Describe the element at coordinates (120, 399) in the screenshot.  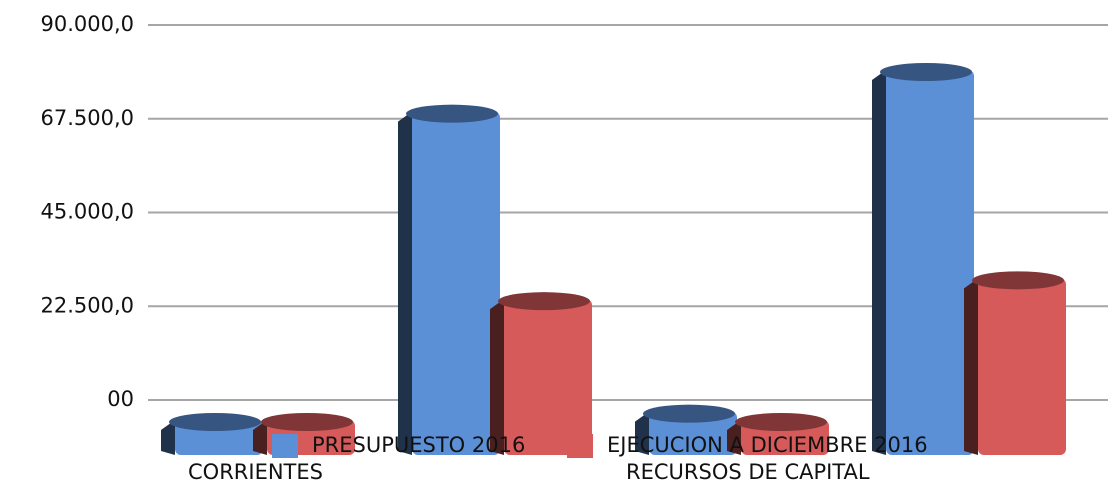
I see `y-tick-label: 00` at that location.